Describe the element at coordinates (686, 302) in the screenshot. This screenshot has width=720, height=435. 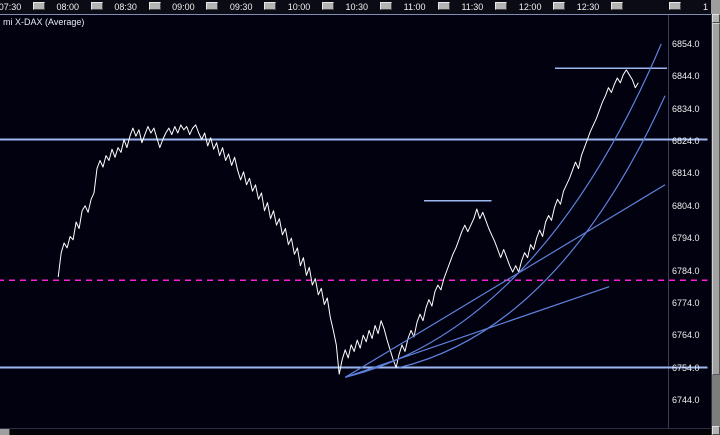
I see `price-label: 6774.0` at that location.